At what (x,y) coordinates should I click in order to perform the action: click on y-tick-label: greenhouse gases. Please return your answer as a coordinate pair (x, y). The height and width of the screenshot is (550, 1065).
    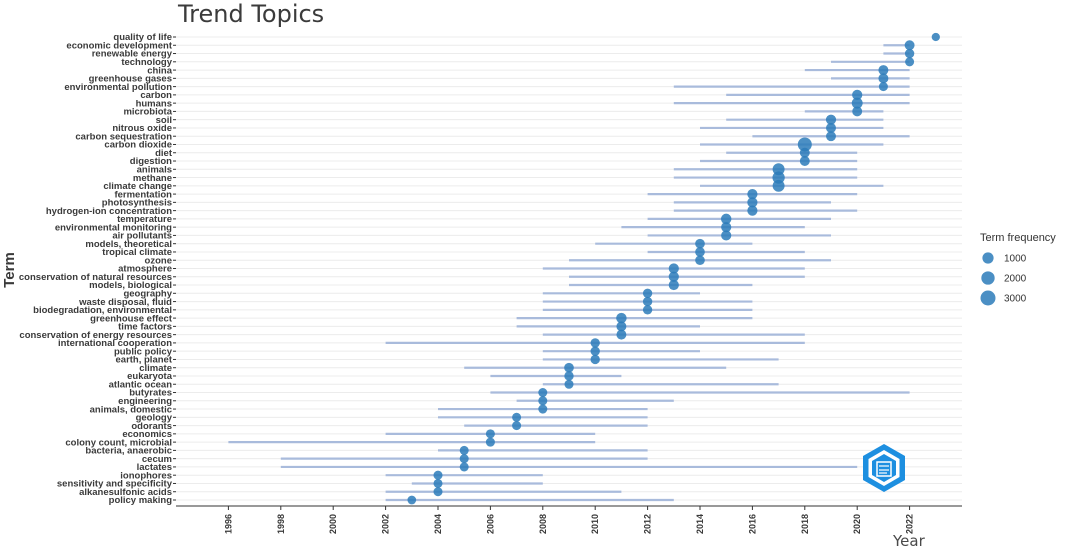
    Looking at the image, I should click on (130, 79).